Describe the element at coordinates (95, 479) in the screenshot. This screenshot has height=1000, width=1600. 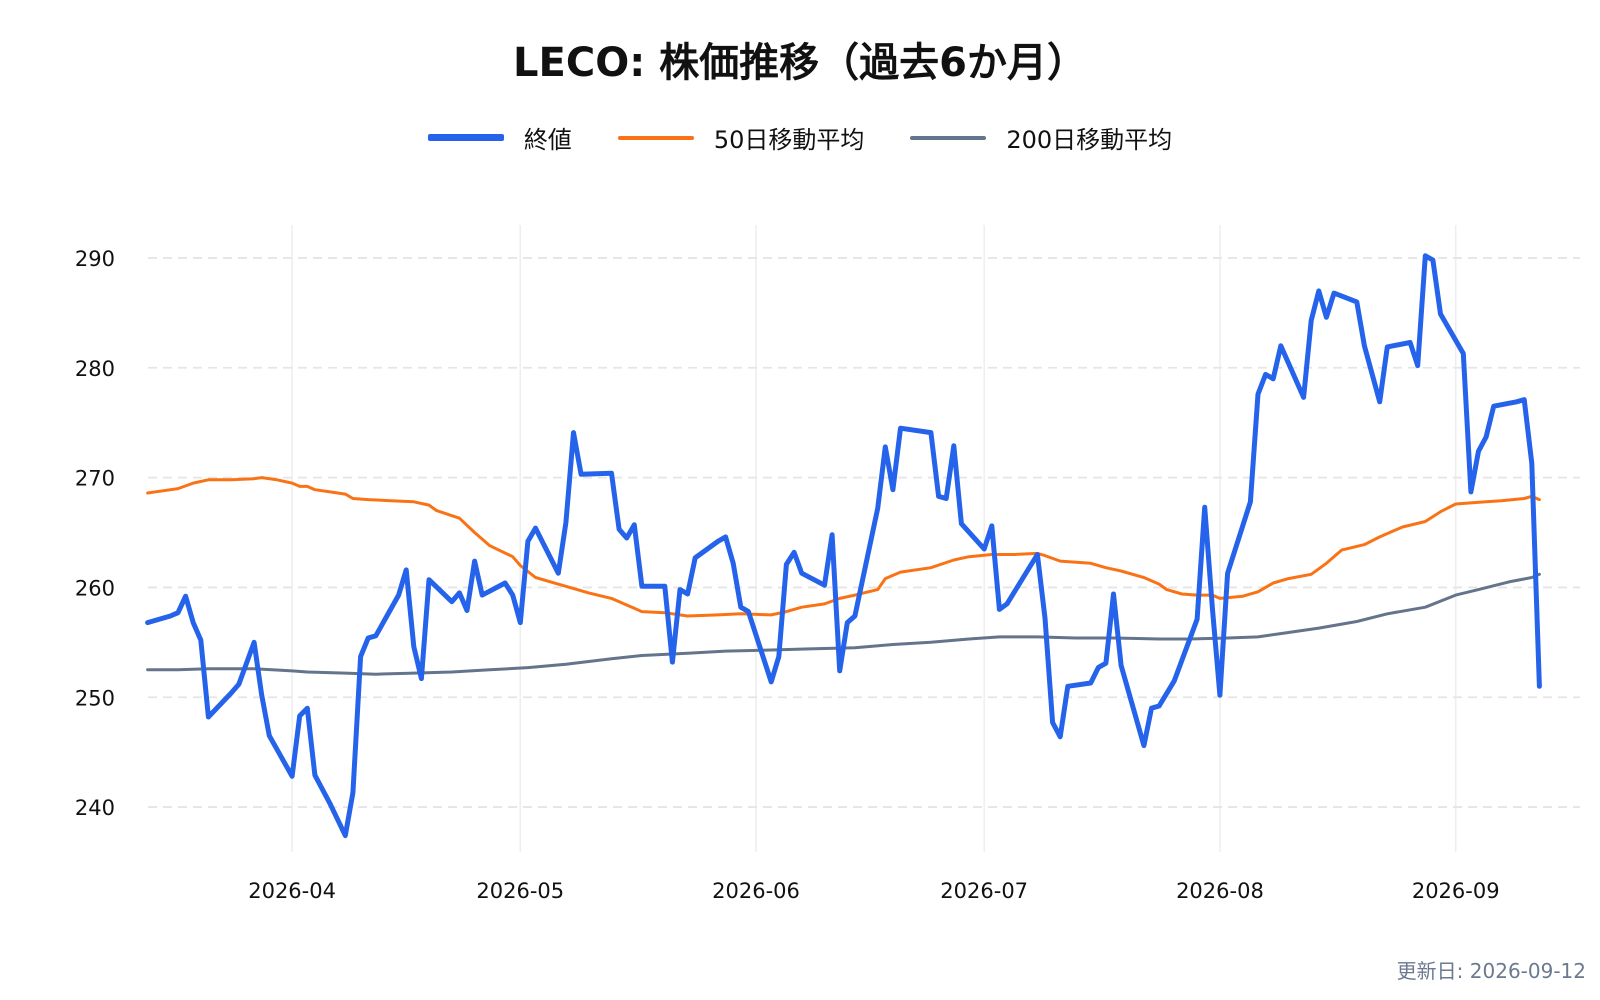
I see `y-tick-label: 270` at that location.